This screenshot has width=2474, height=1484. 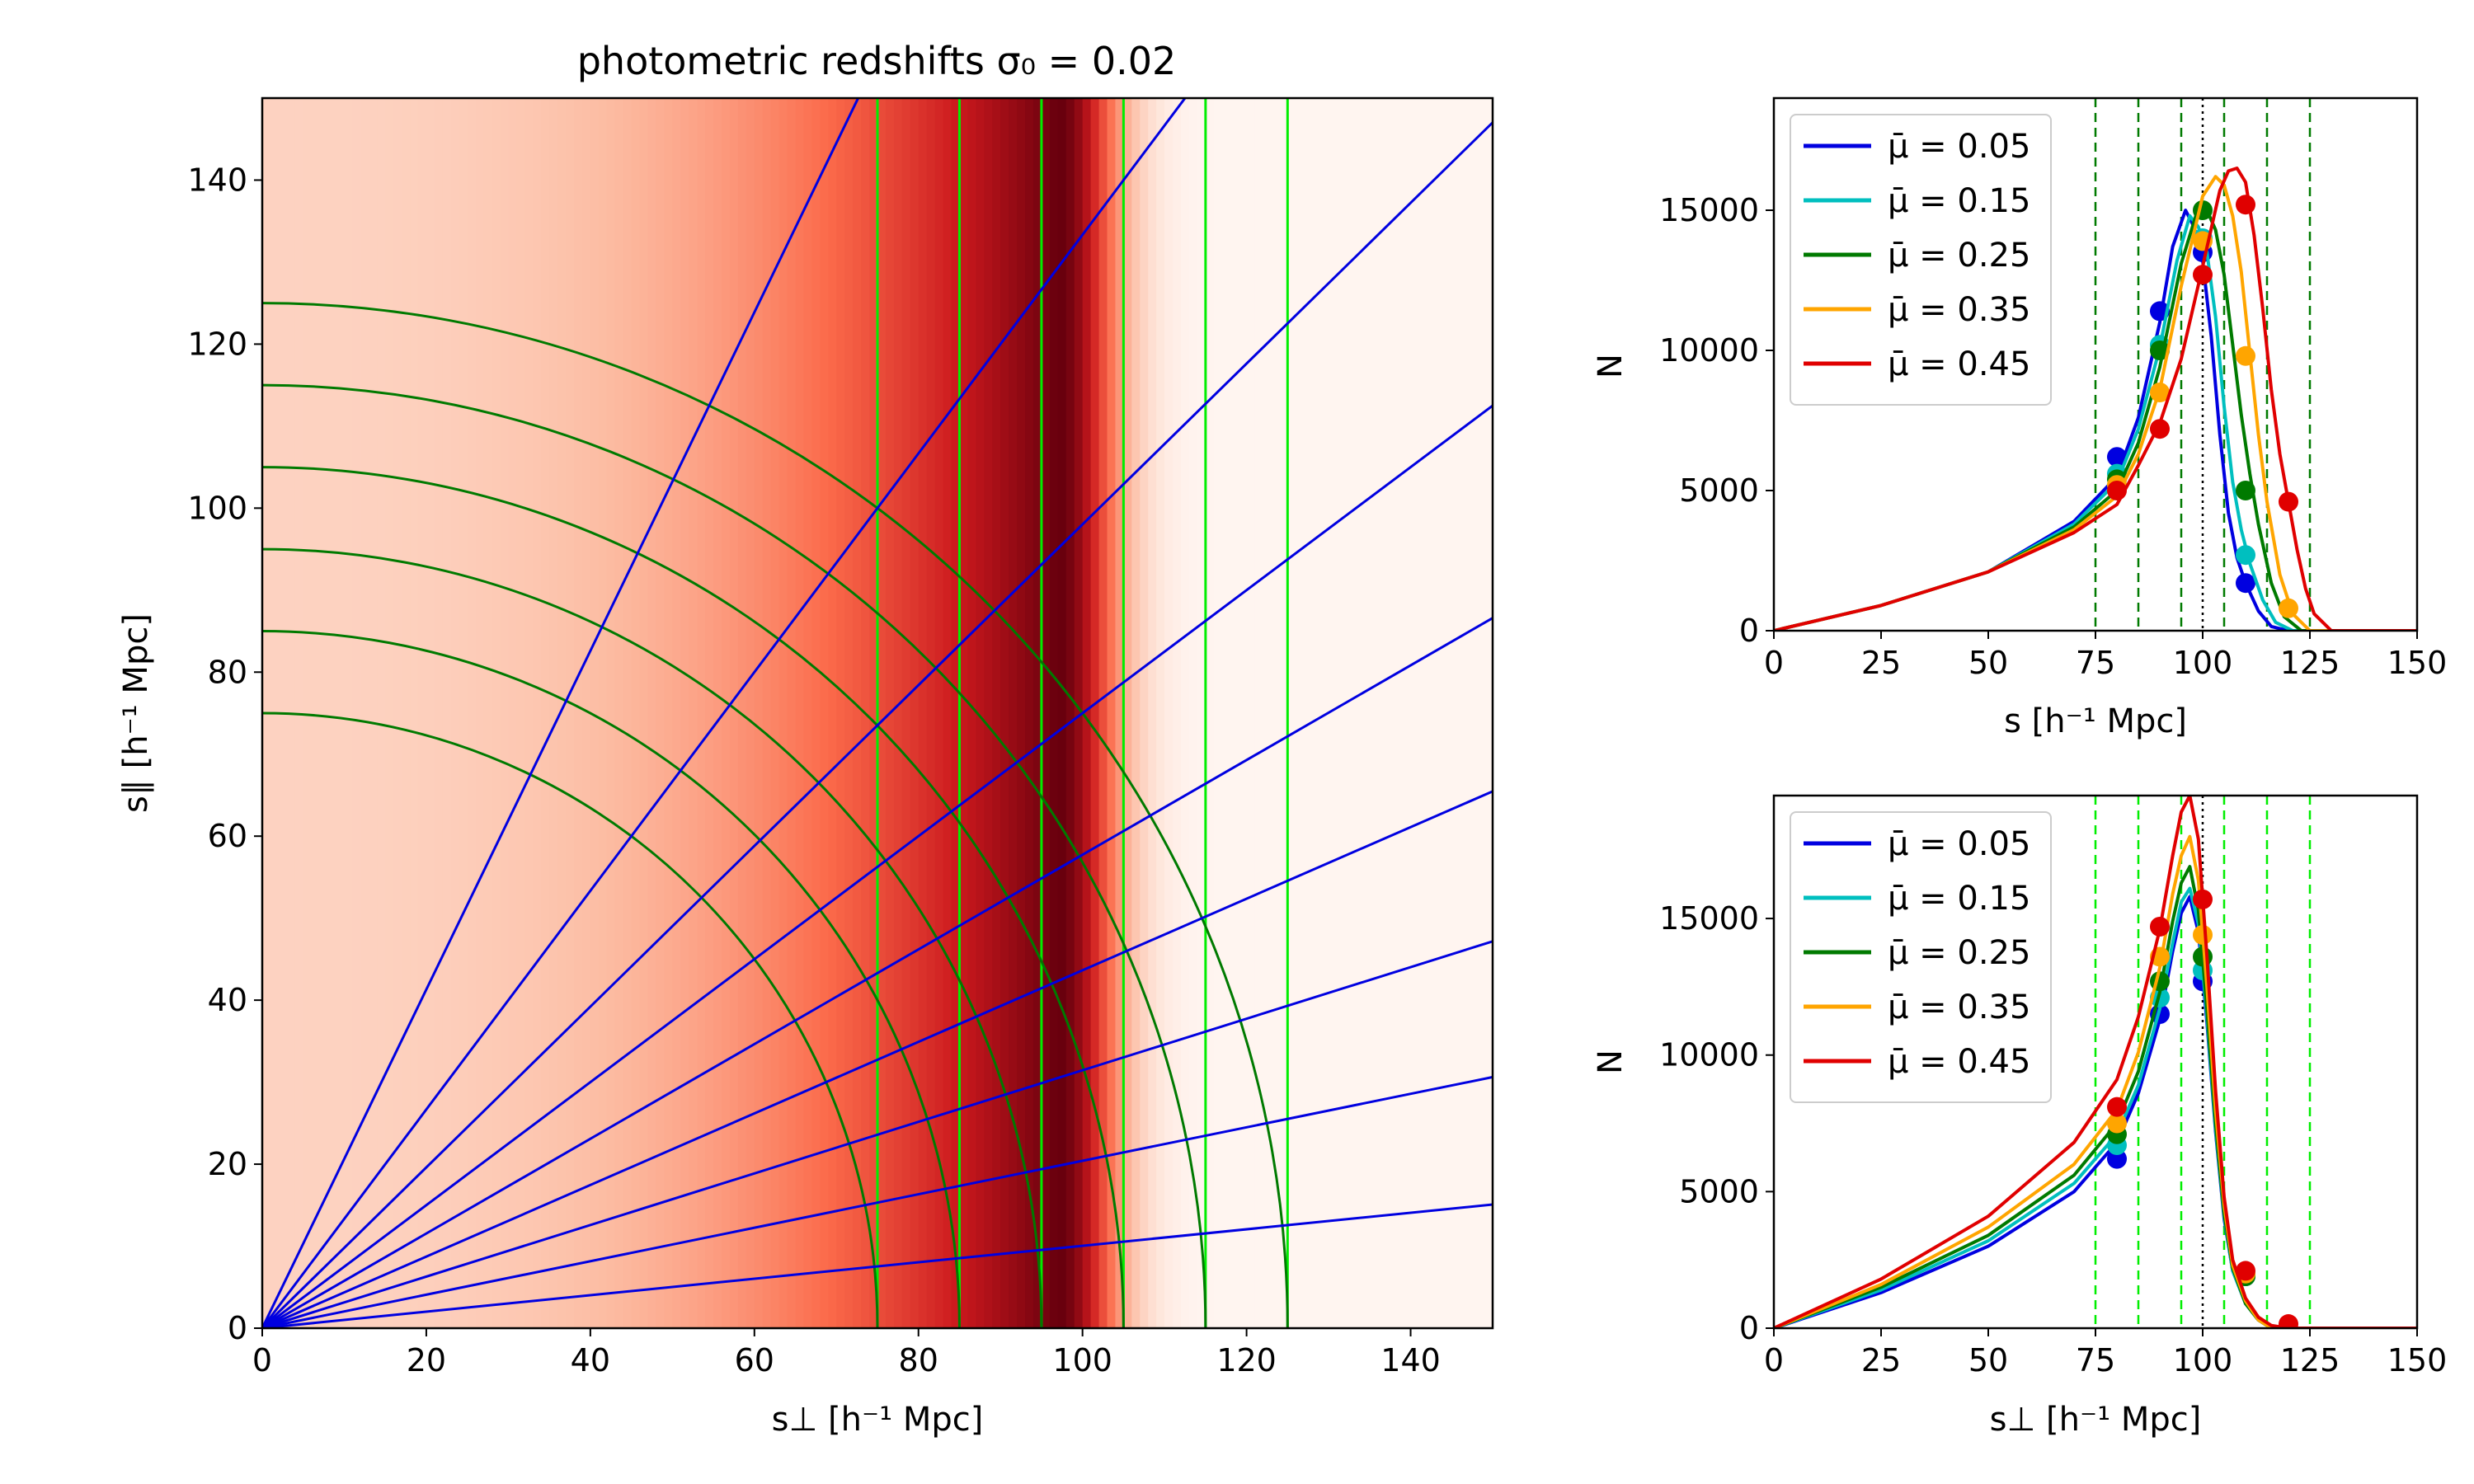 What do you see at coordinates (1959, 310) in the screenshot?
I see `top-right-legend-label: μ̄ = 0.35` at bounding box center [1959, 310].